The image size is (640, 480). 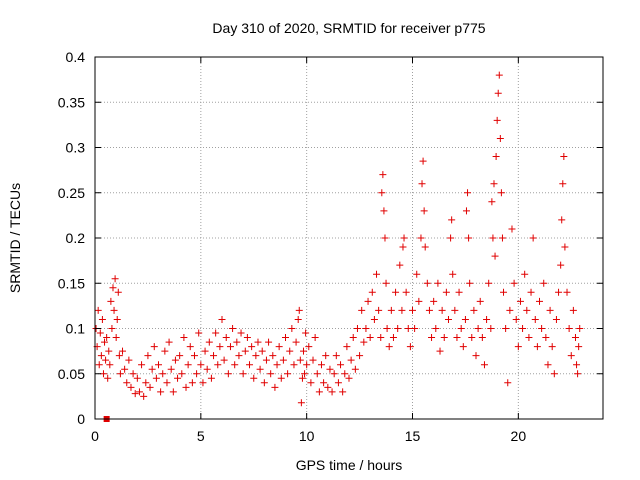 I want to click on x-tick-label: 15, so click(x=413, y=436).